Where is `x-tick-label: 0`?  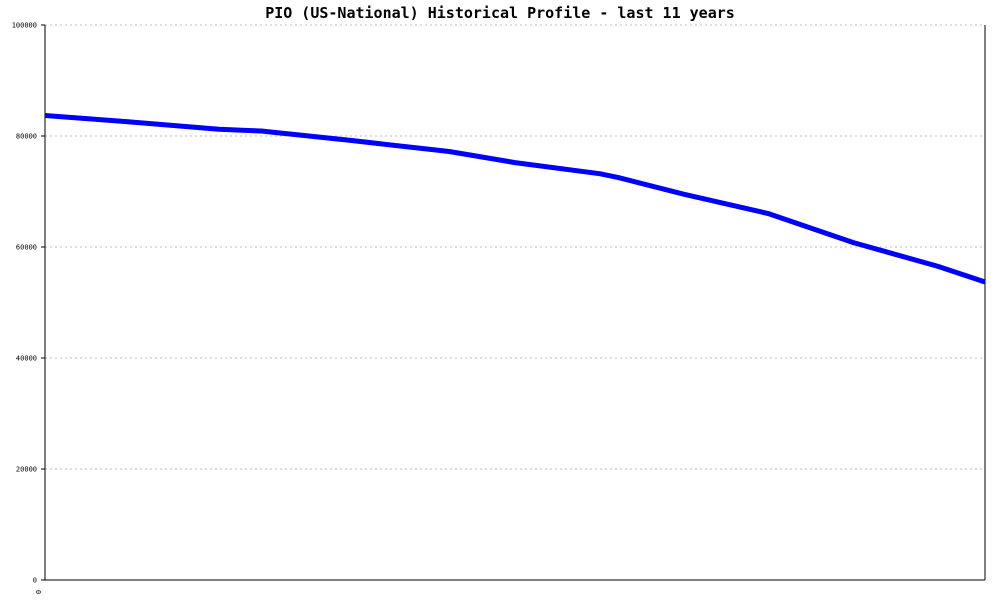
x-tick-label: 0 is located at coordinates (39, 592).